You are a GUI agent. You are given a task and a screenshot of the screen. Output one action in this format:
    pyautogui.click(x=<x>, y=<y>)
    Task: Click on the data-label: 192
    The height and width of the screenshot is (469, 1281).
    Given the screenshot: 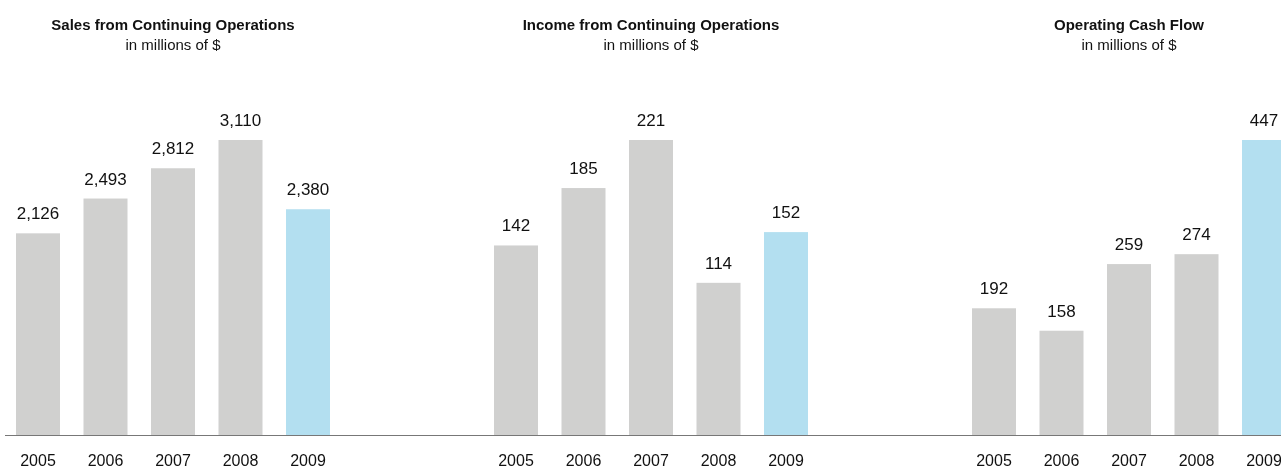 What is the action you would take?
    pyautogui.click(x=994, y=289)
    